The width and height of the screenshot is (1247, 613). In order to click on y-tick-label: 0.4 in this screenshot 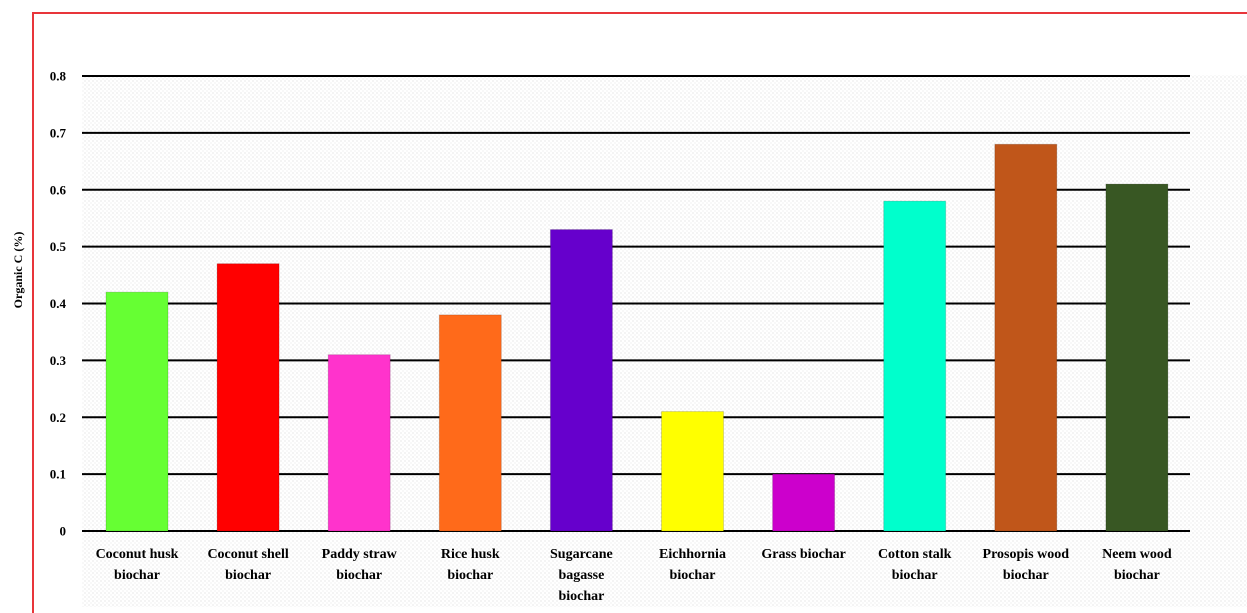, I will do `click(58, 303)`.